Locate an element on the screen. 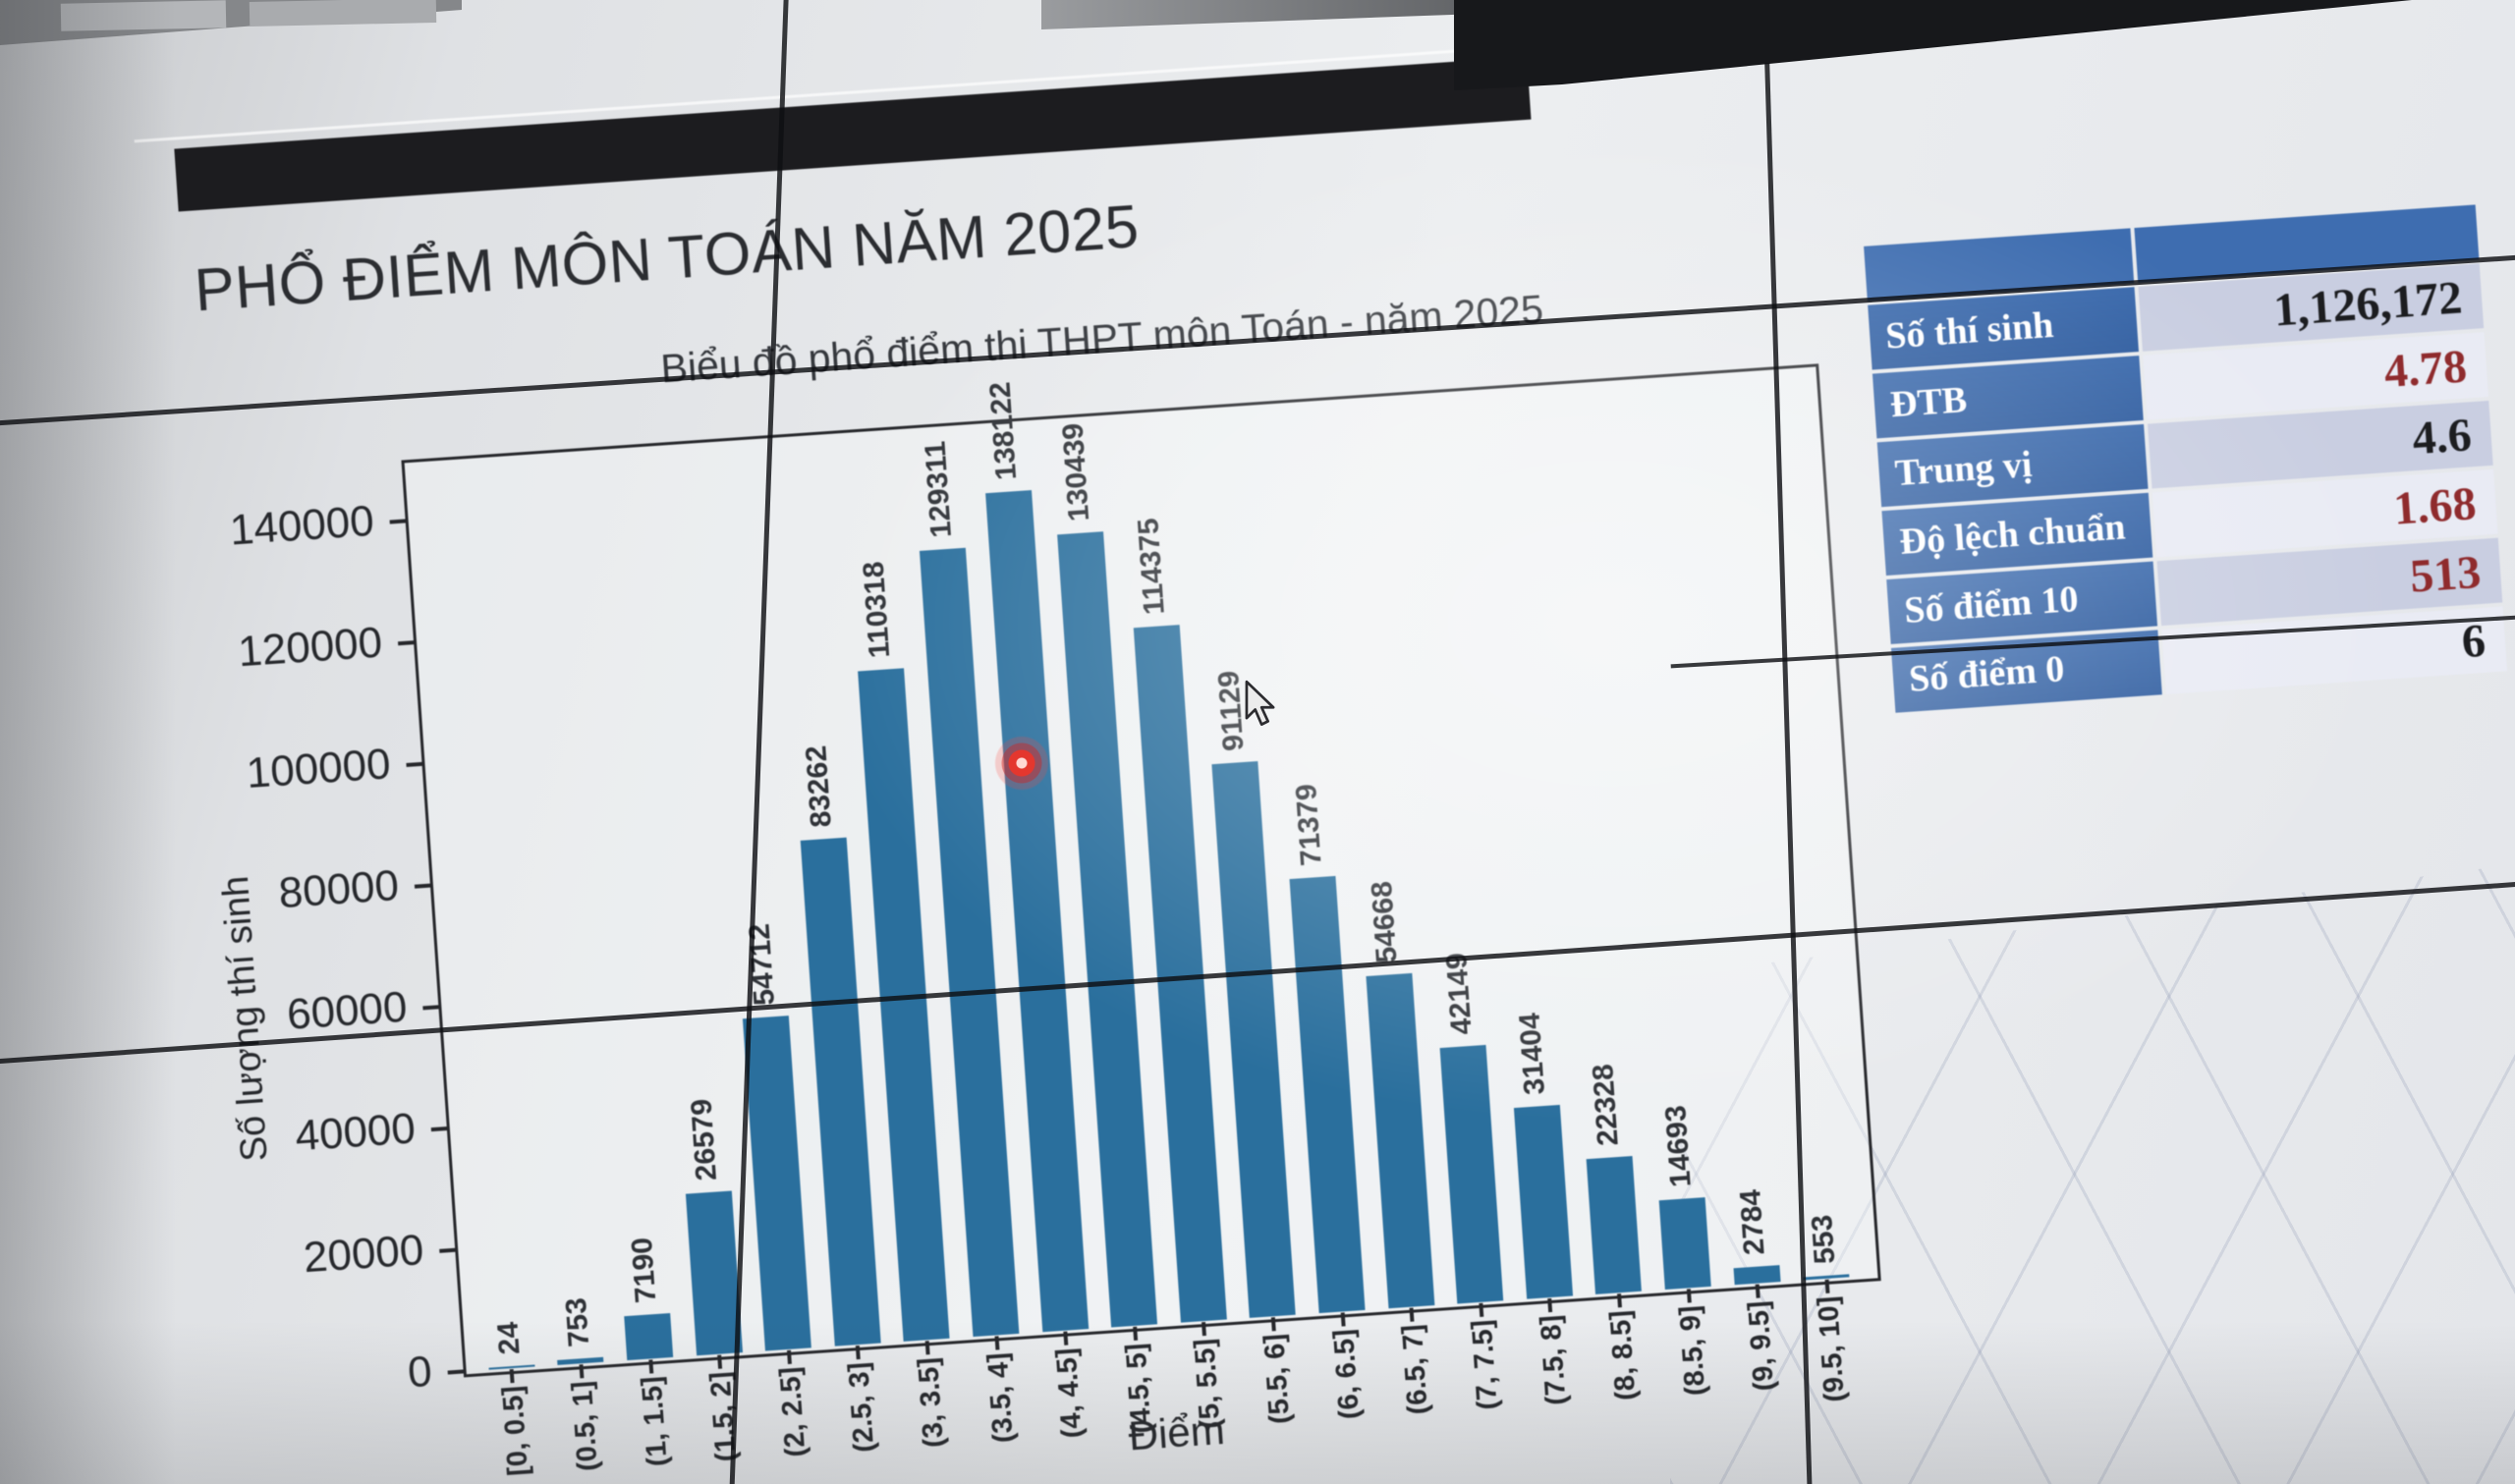 This screenshot has width=2515, height=1484. cursor-icon is located at coordinates (1260, 703).